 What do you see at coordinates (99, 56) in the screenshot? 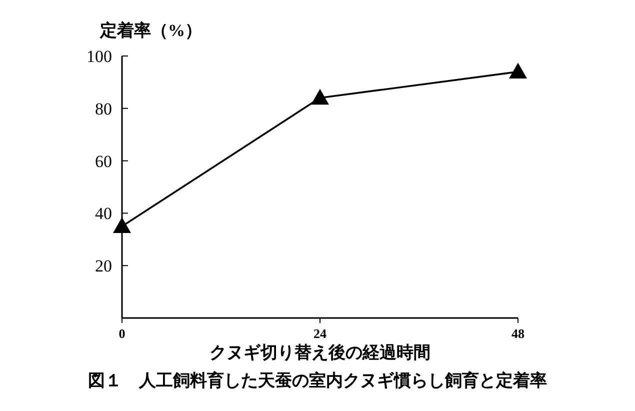
I see `y-tick-label: 100` at bounding box center [99, 56].